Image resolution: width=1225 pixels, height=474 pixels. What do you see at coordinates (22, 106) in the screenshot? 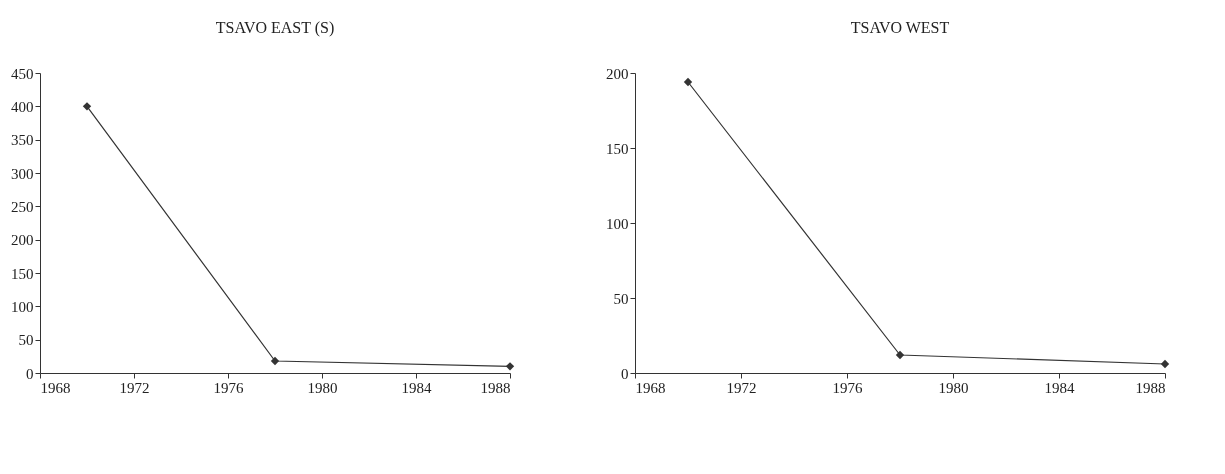
I see `y-tick-label: 400` at bounding box center [22, 106].